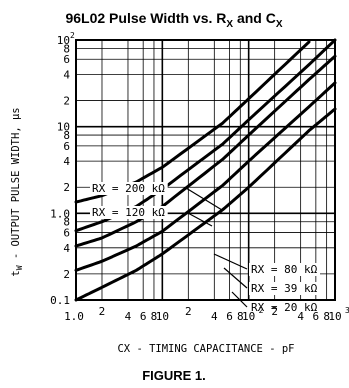 Image resolution: width=349 pixels, height=388 pixels. What do you see at coordinates (229, 24) in the screenshot?
I see `title-sub-r: X` at bounding box center [229, 24].